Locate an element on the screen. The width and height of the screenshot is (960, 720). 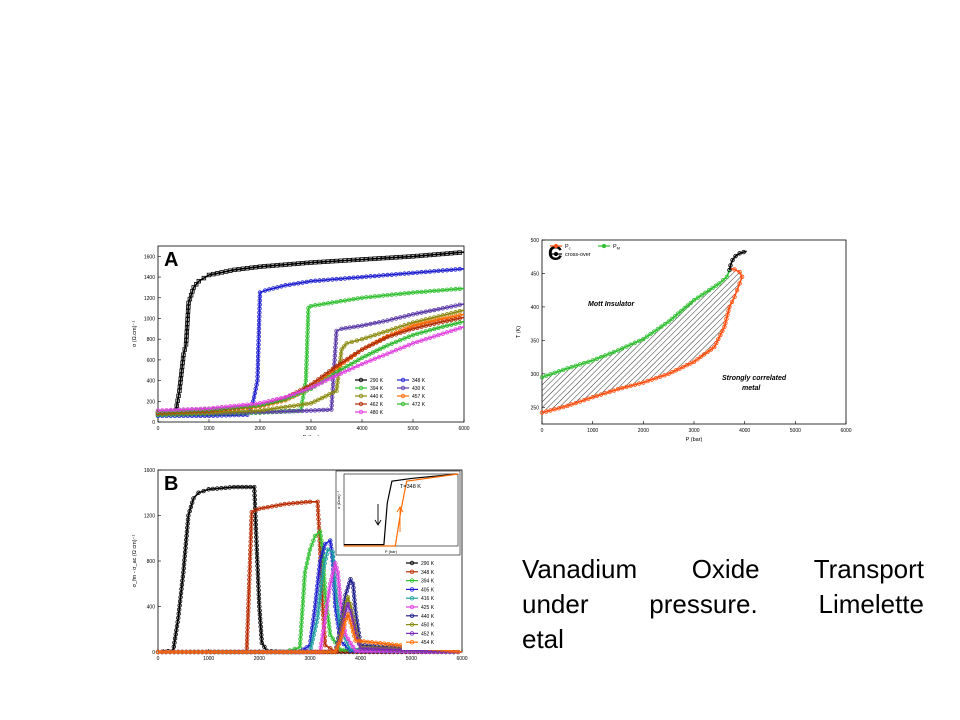
inset-series-line is located at coordinates (401, 509).